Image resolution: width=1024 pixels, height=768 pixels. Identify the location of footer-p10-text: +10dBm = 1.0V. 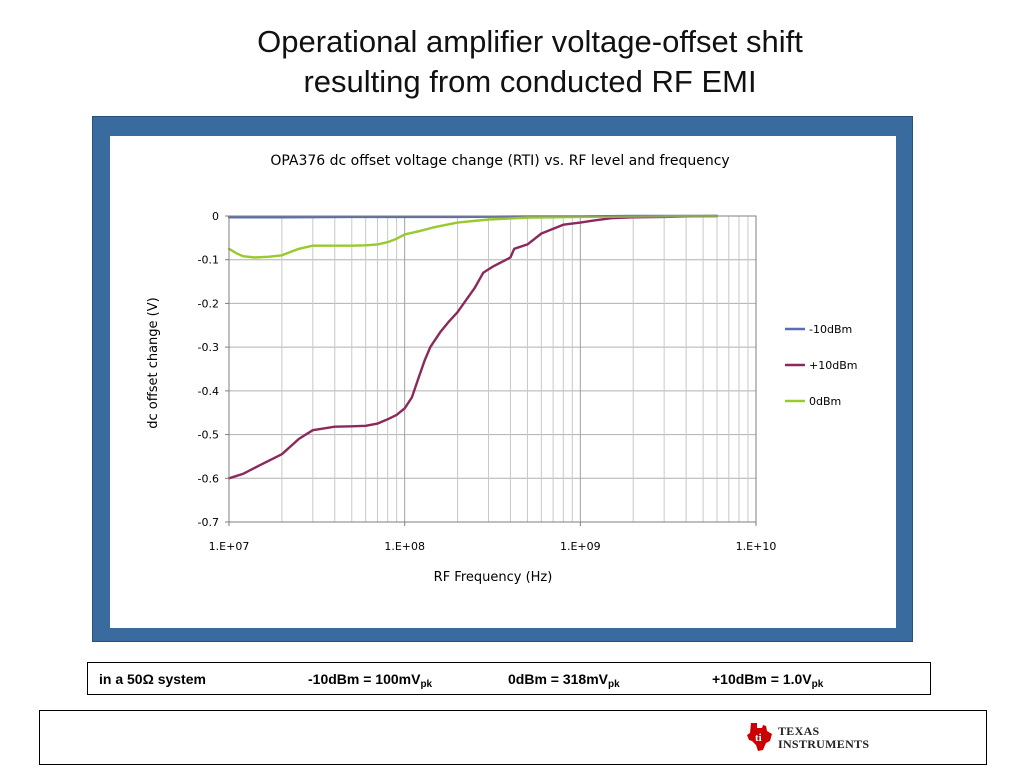
(762, 679).